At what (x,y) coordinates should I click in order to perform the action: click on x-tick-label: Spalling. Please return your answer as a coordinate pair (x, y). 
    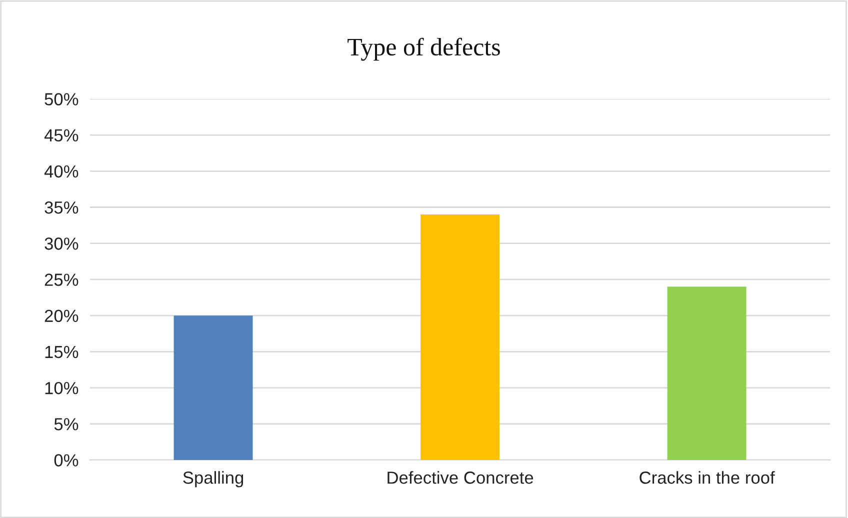
    Looking at the image, I should click on (213, 479).